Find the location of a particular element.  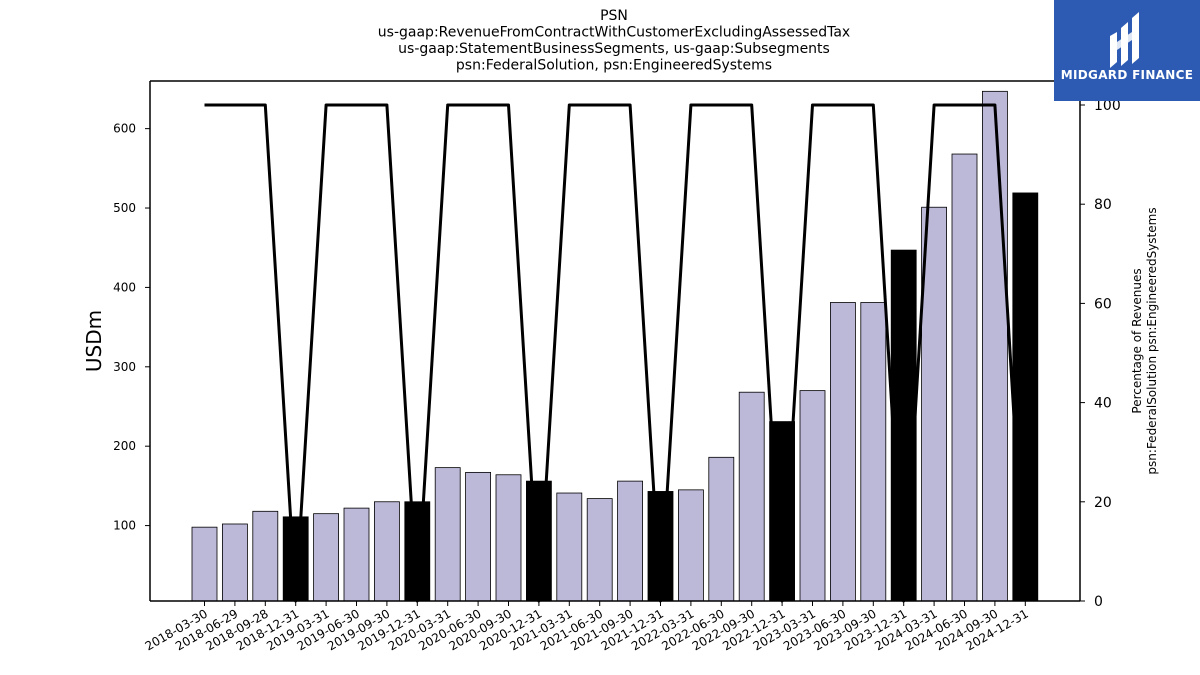

y2-tick-label: 100 is located at coordinates (1107, 106).